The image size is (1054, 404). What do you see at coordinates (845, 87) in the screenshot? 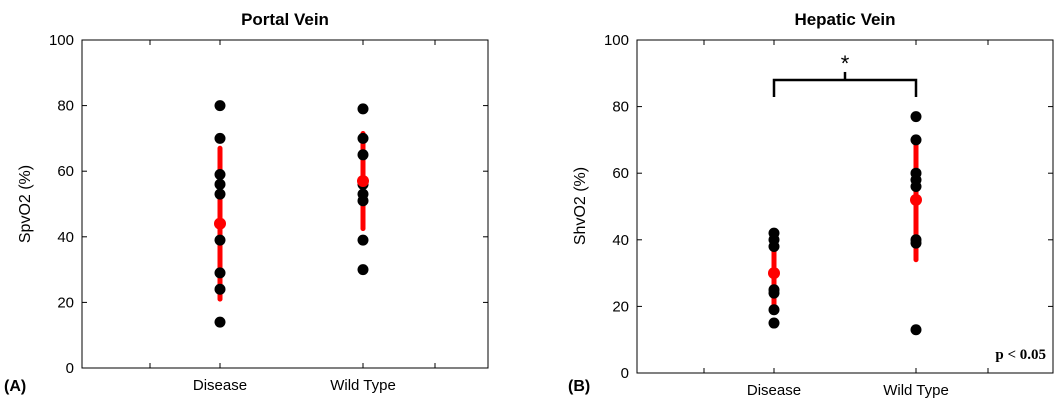
I see `bracket-line` at bounding box center [845, 87].